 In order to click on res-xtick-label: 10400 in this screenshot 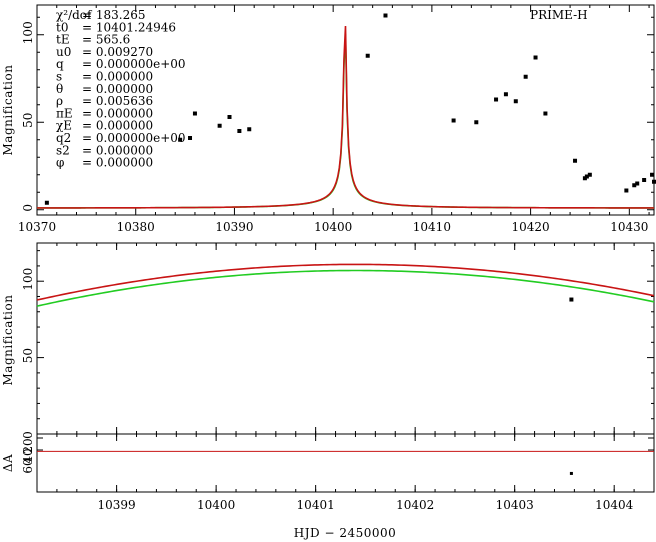, I will do `click(216, 505)`.